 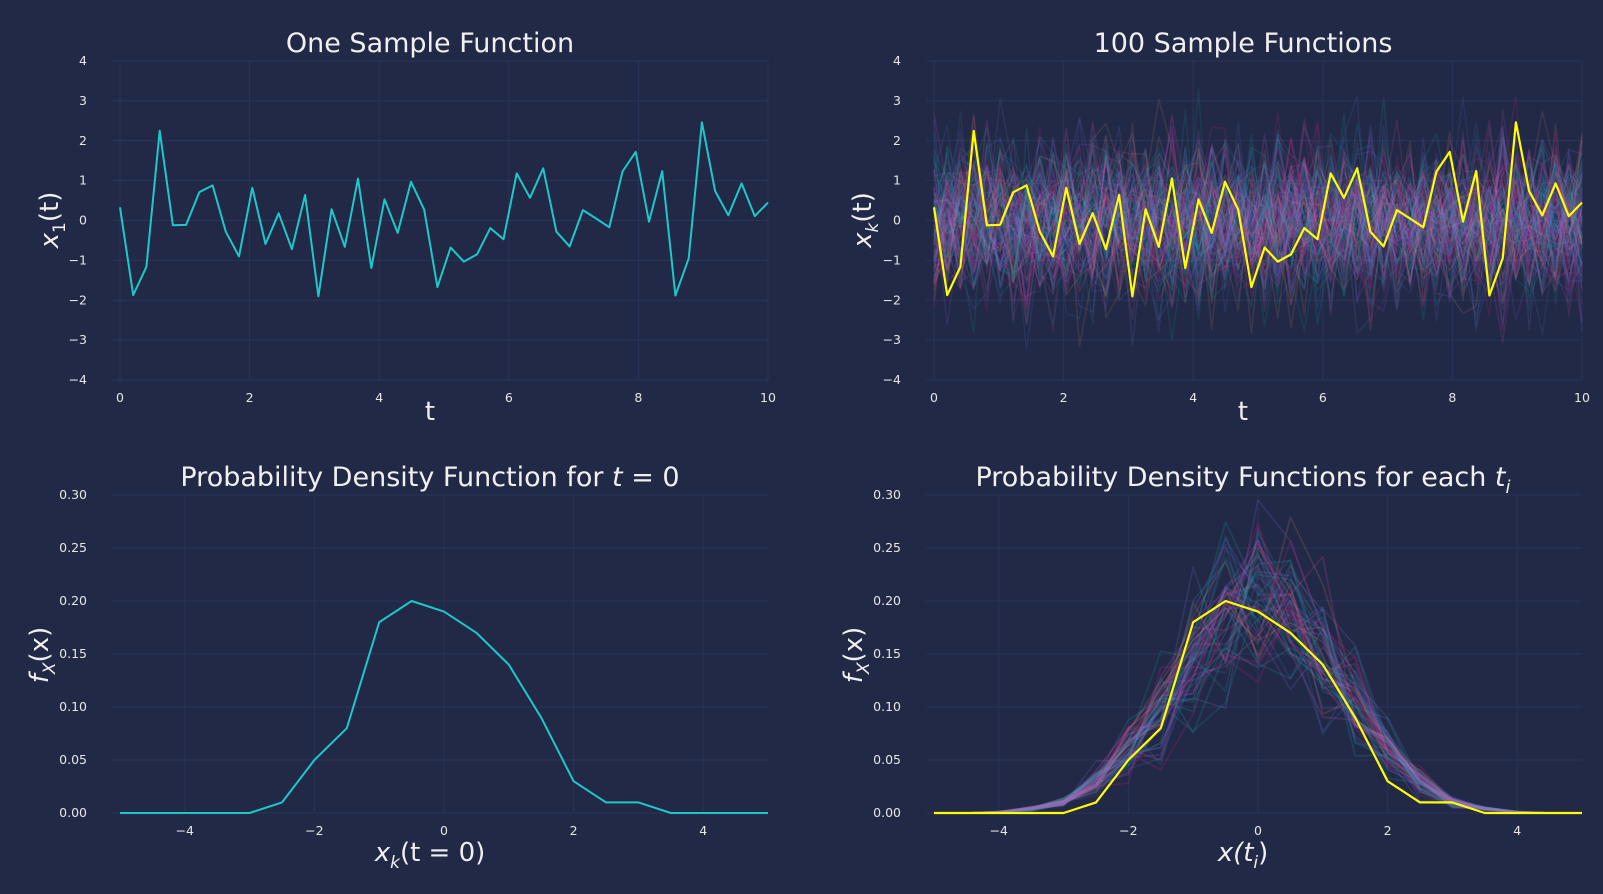 I want to click on x-axis-label: x(ti), so click(x=1243, y=855).